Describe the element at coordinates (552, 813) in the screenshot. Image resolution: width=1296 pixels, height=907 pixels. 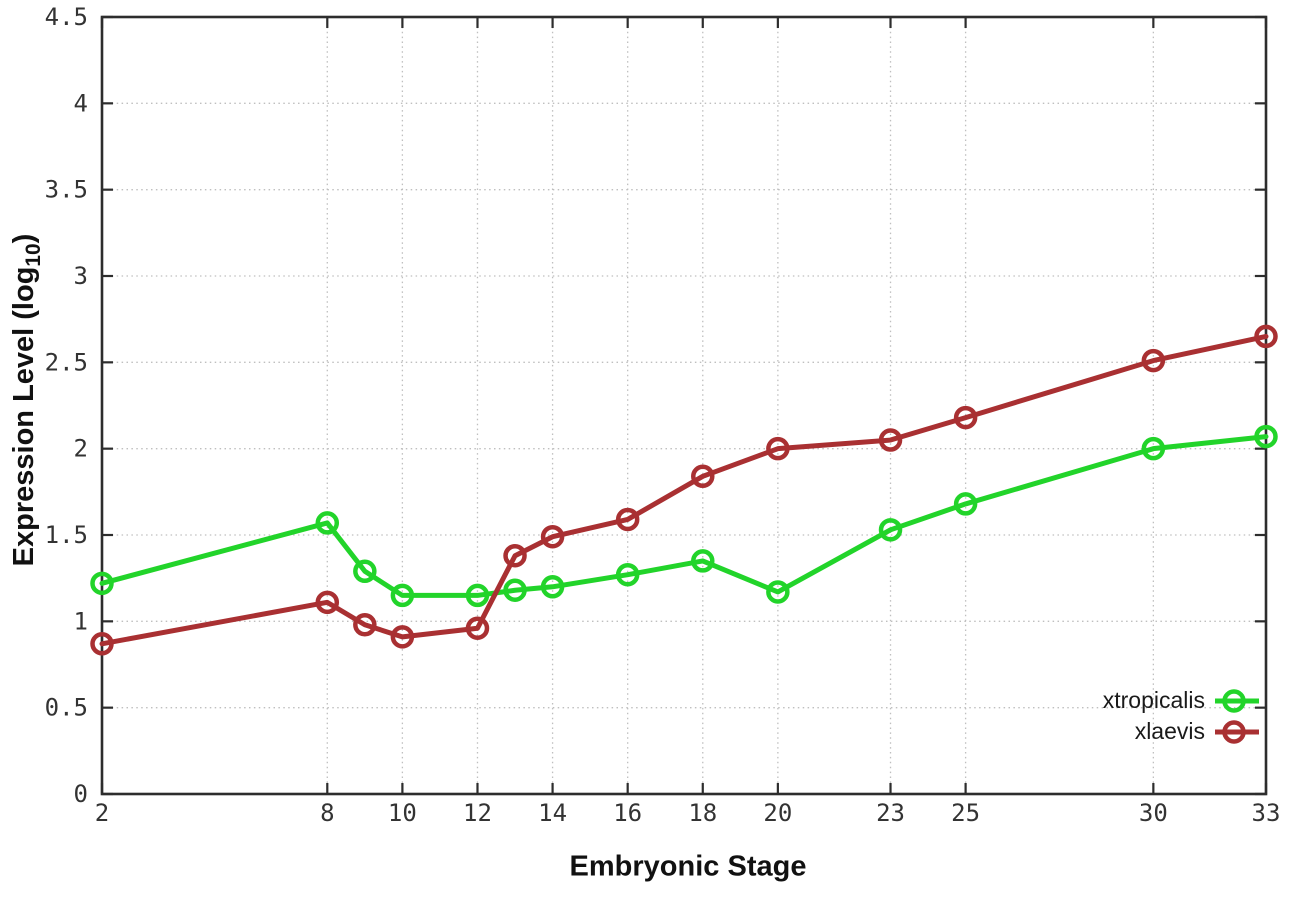
I see `svg-text: 14` at that location.